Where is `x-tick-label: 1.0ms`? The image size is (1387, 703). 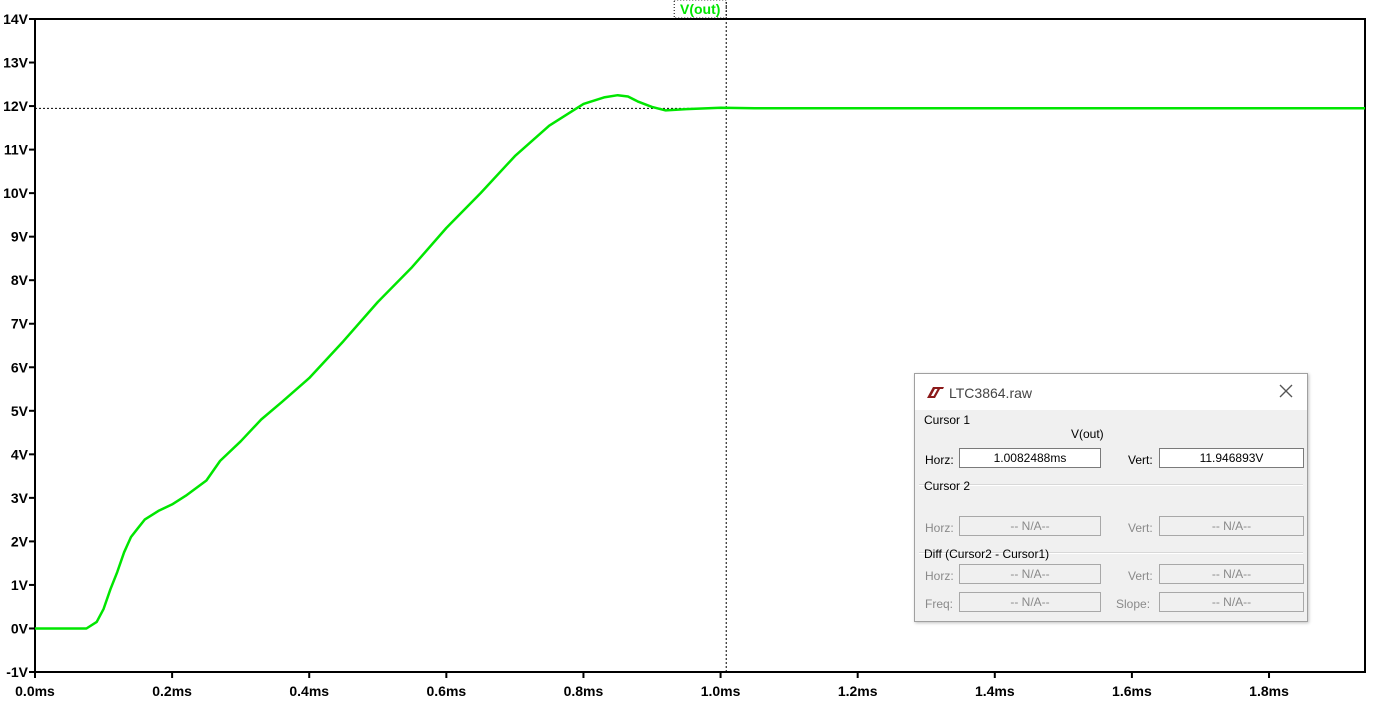 x-tick-label: 1.0ms is located at coordinates (721, 691).